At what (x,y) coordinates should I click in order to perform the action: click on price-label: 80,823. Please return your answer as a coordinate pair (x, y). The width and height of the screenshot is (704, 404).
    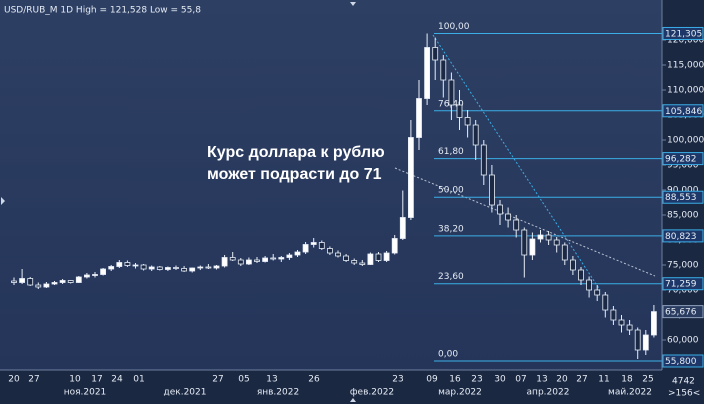
    Looking at the image, I should click on (681, 237).